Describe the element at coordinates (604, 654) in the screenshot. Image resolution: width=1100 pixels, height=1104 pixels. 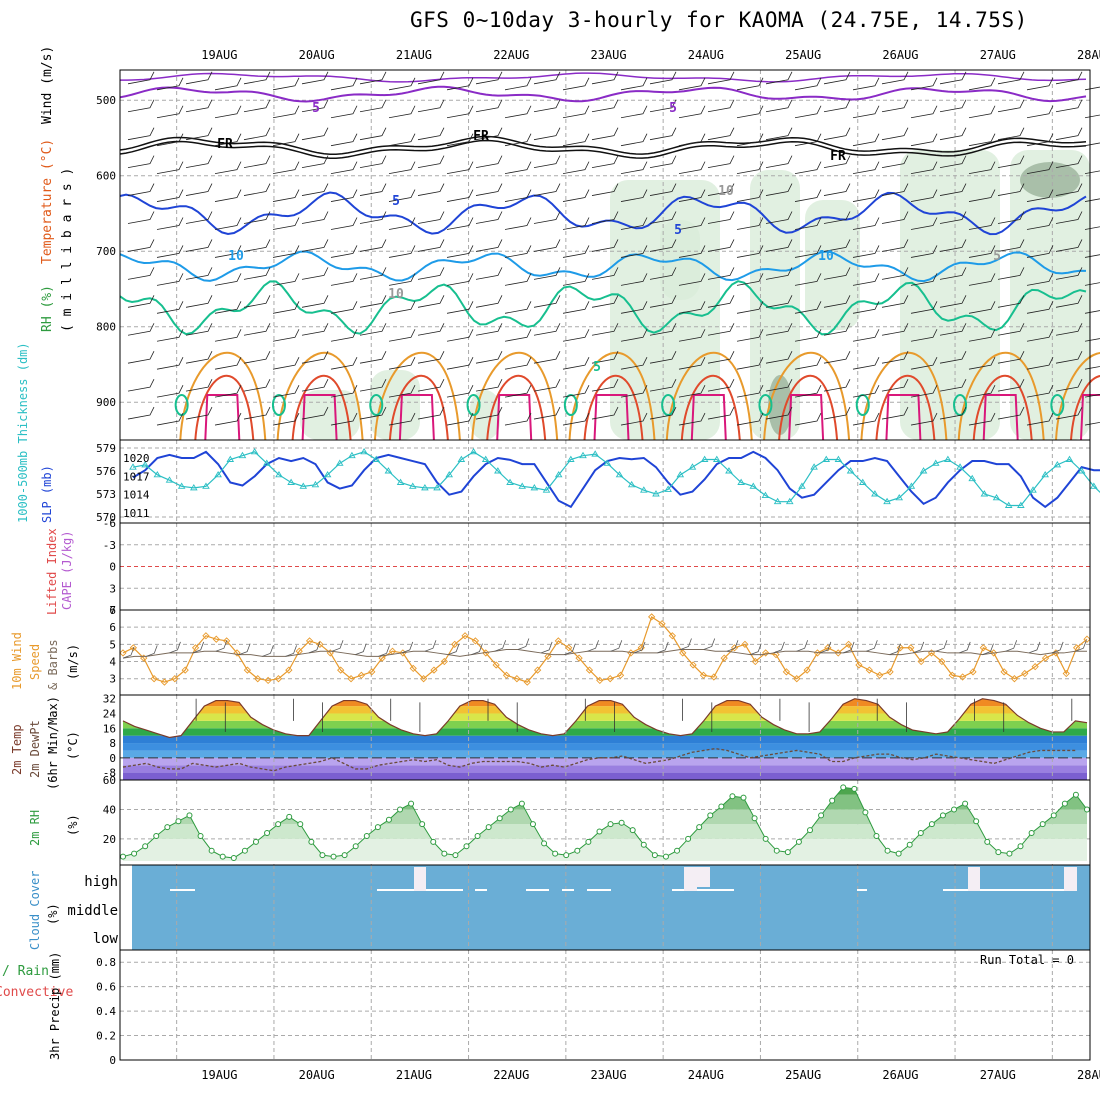
I see `barb-speed-line` at that location.